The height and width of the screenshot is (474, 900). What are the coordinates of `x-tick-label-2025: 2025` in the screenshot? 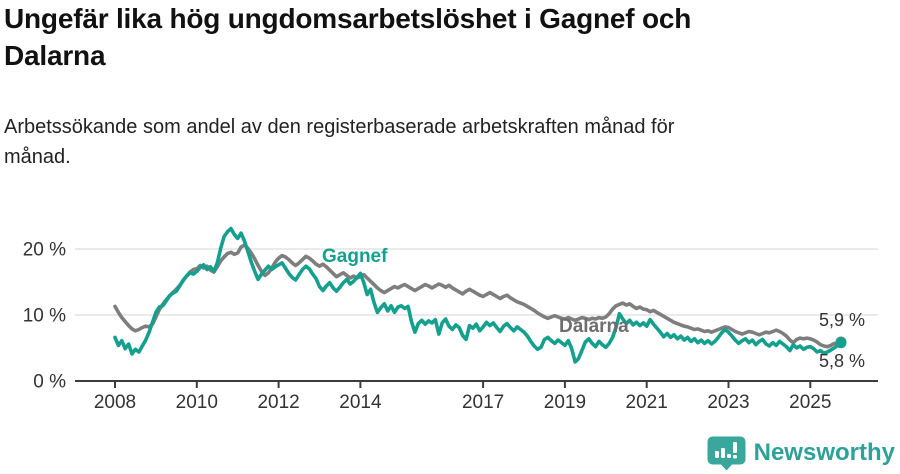 It's located at (810, 402).